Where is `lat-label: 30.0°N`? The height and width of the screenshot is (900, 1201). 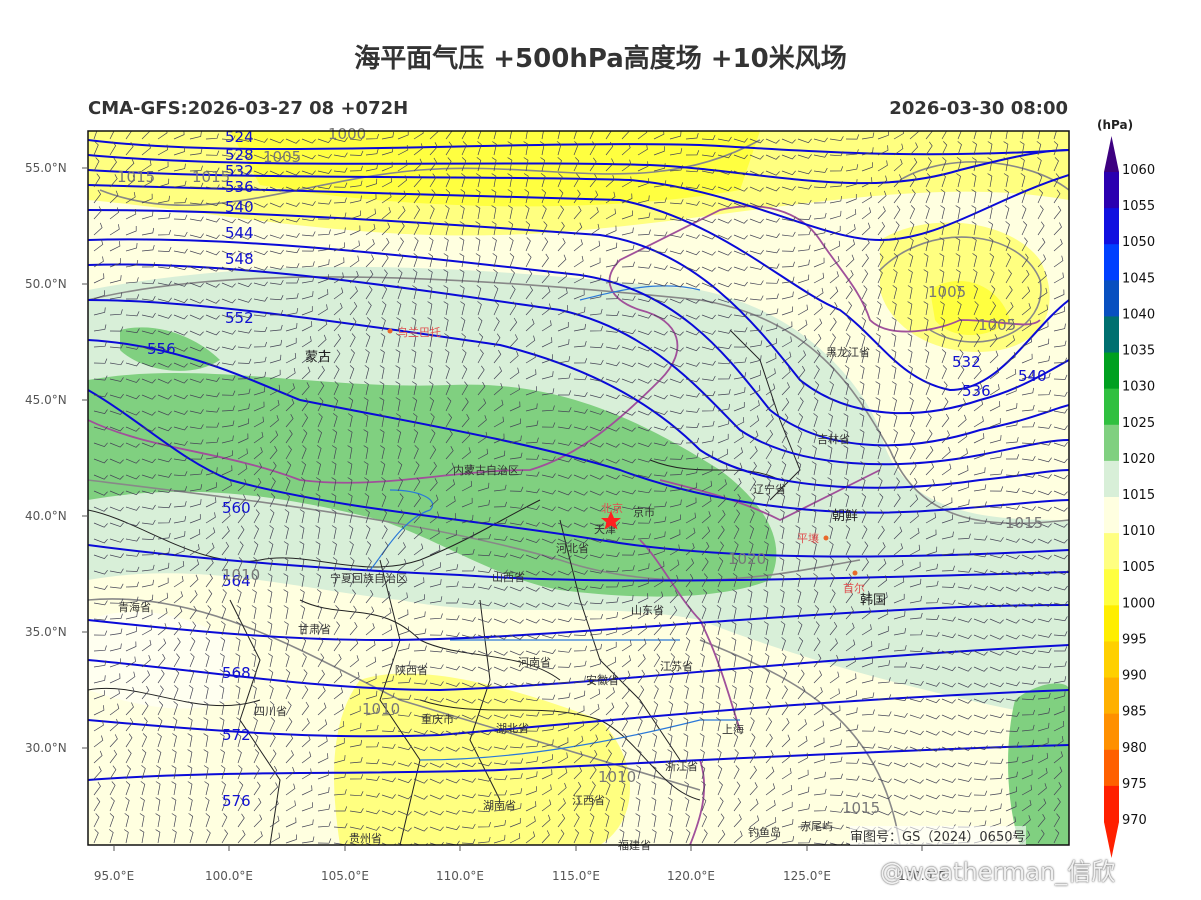 lat-label: 30.0°N is located at coordinates (46, 748).